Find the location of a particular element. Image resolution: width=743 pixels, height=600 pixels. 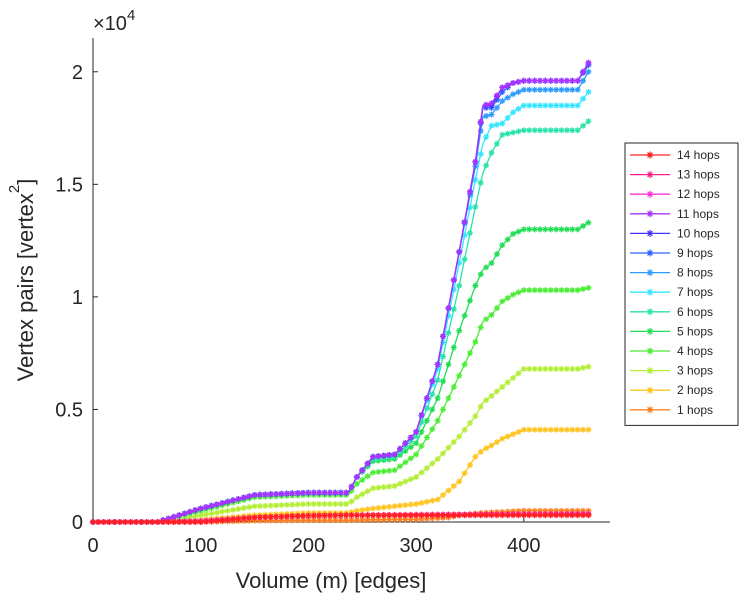

legend-entry: 7 hops is located at coordinates (671, 292).